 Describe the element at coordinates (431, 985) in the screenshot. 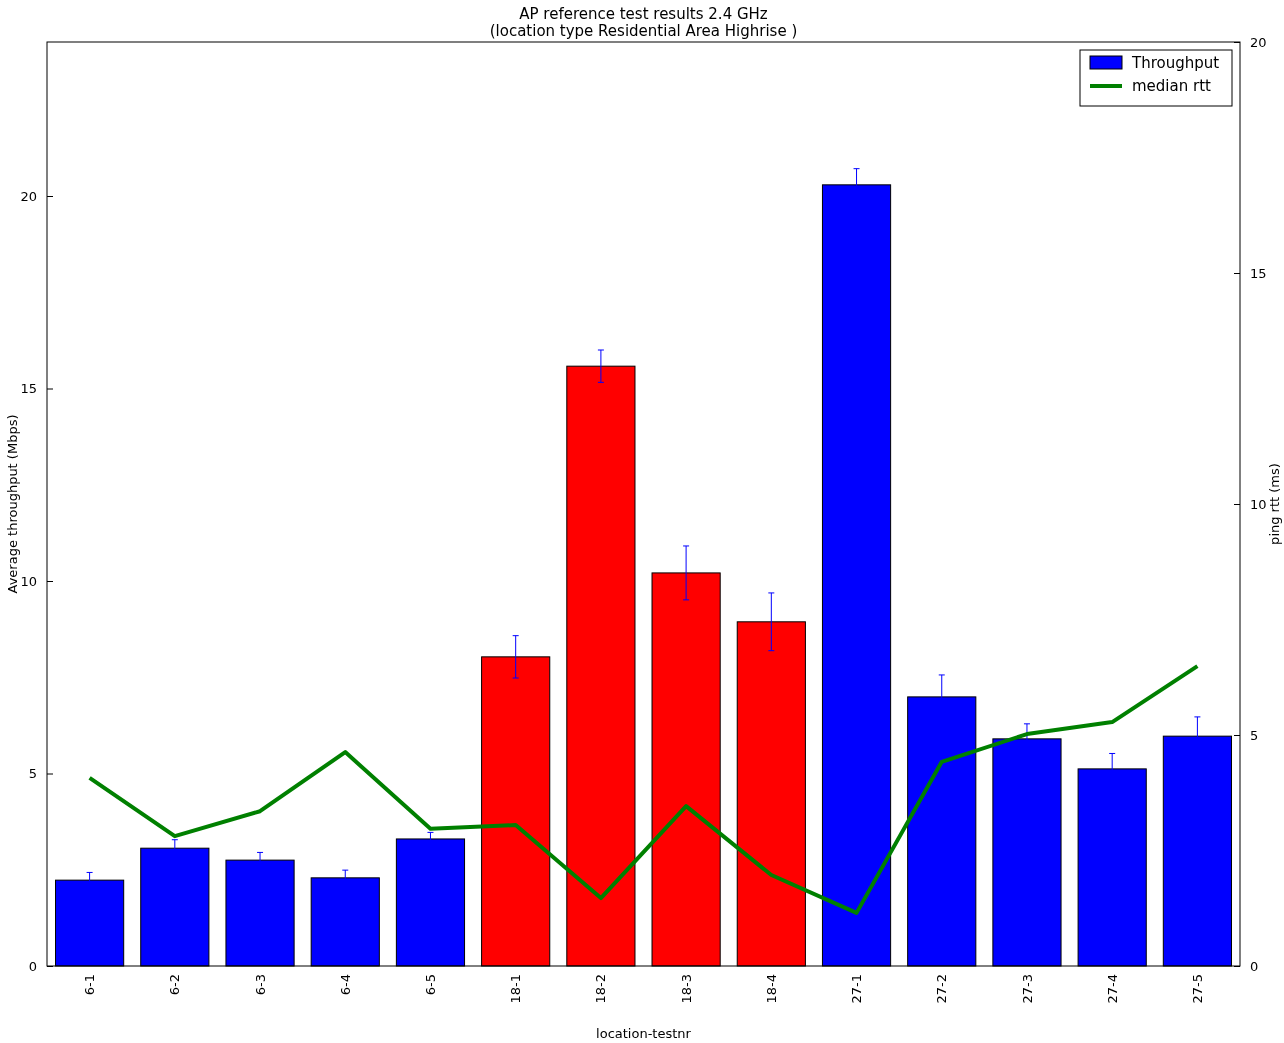

I see `x-tick-label: 6-5` at that location.